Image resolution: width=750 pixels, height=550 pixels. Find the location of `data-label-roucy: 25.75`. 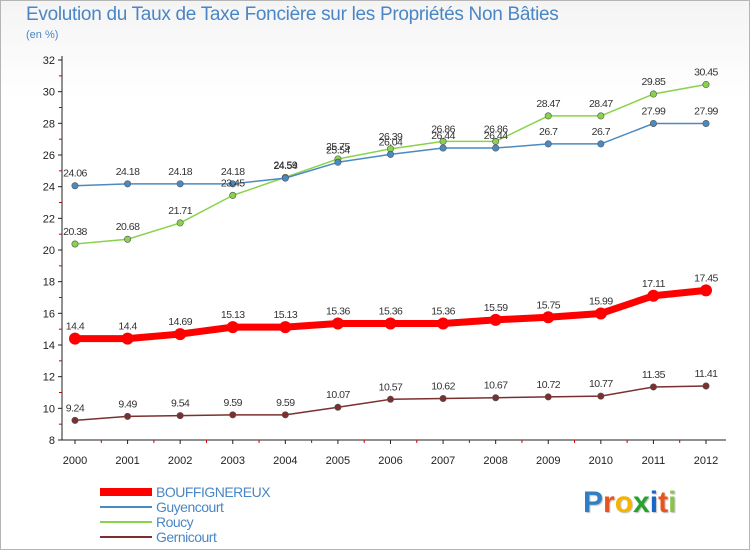

data-label-roucy: 25.75 is located at coordinates (338, 147).